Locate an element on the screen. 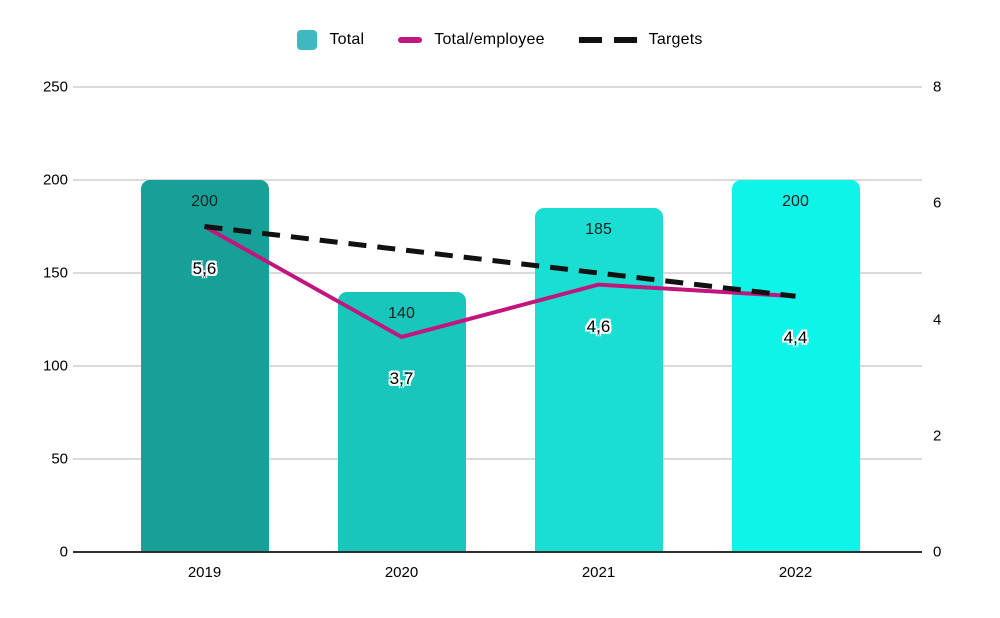  right-axis-tick-label: 6 is located at coordinates (937, 203).